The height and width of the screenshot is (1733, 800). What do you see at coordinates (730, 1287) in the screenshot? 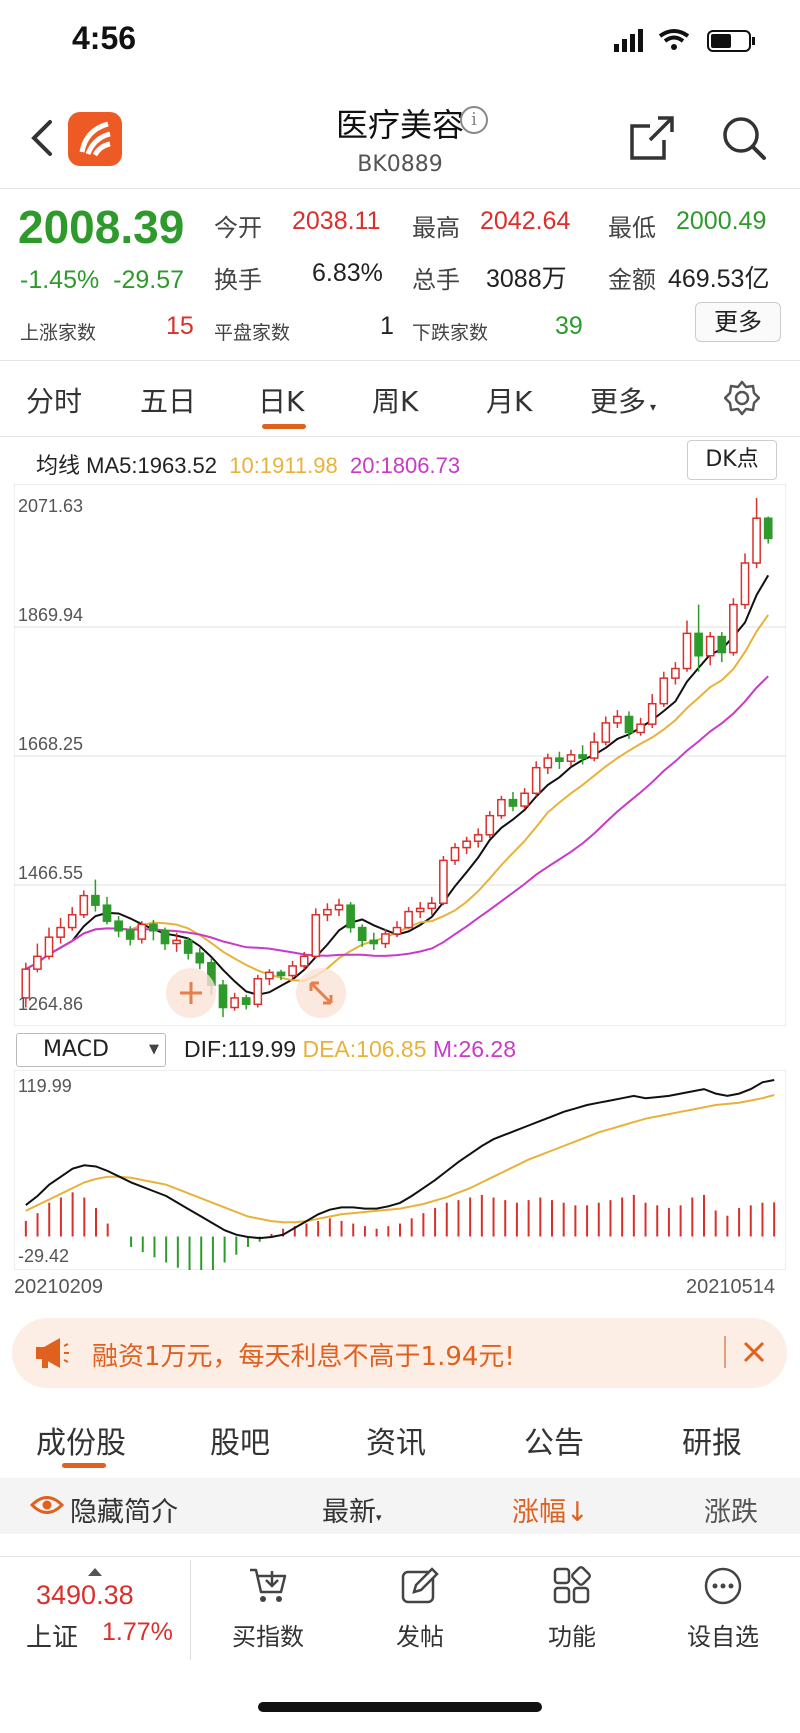
I see `x-axis-end: 20210514` at bounding box center [730, 1287].